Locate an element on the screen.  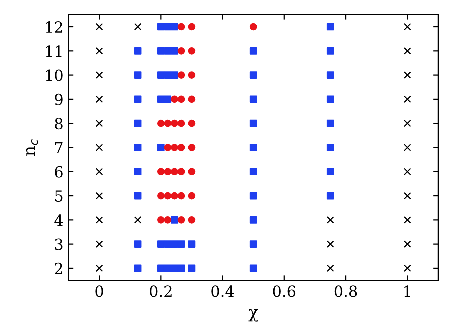
y-tick-label: 2 is located at coordinates (58, 268).